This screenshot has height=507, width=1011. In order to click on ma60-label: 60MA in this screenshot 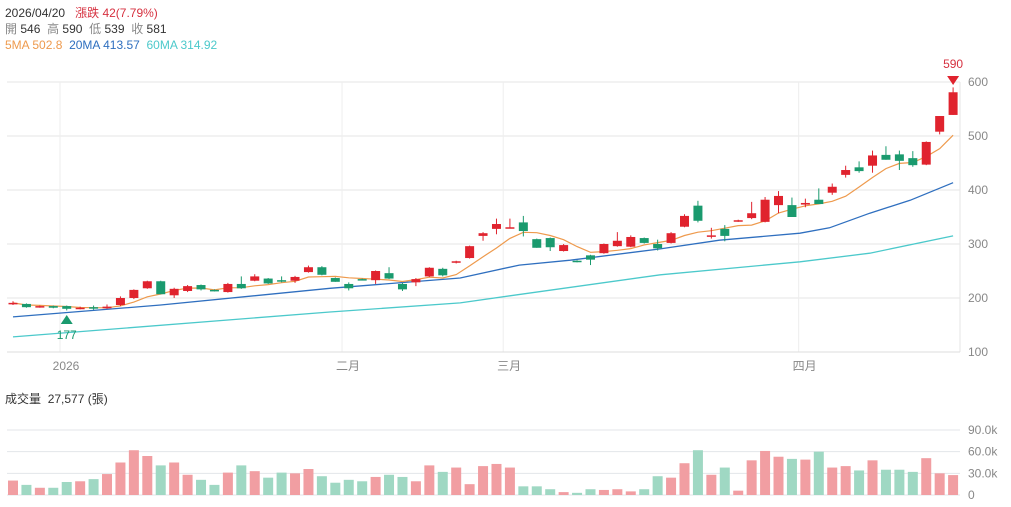, I will do `click(162, 45)`.